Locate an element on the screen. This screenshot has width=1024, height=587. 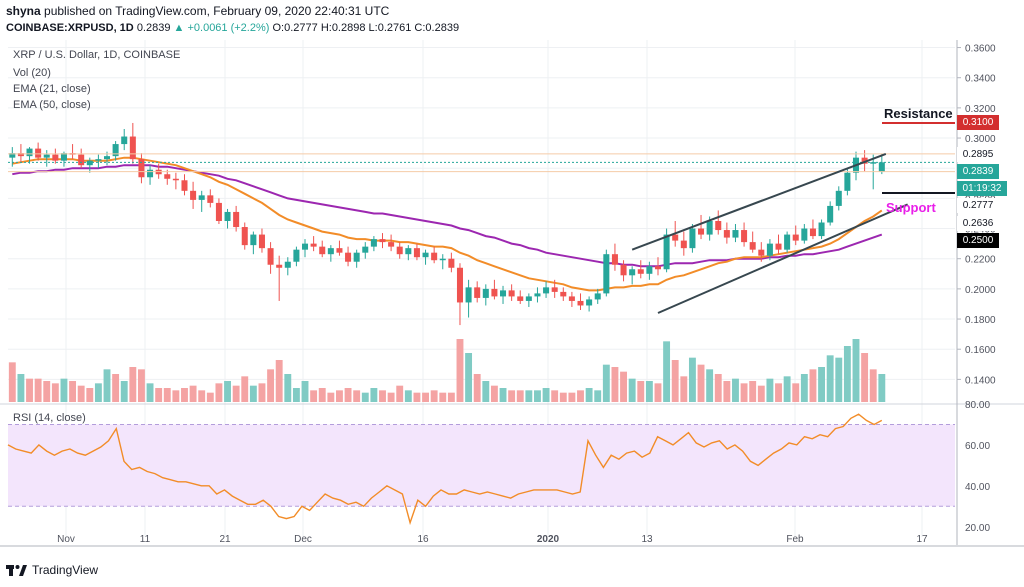
ohlc-open: O:0.2777 is located at coordinates (295, 28).